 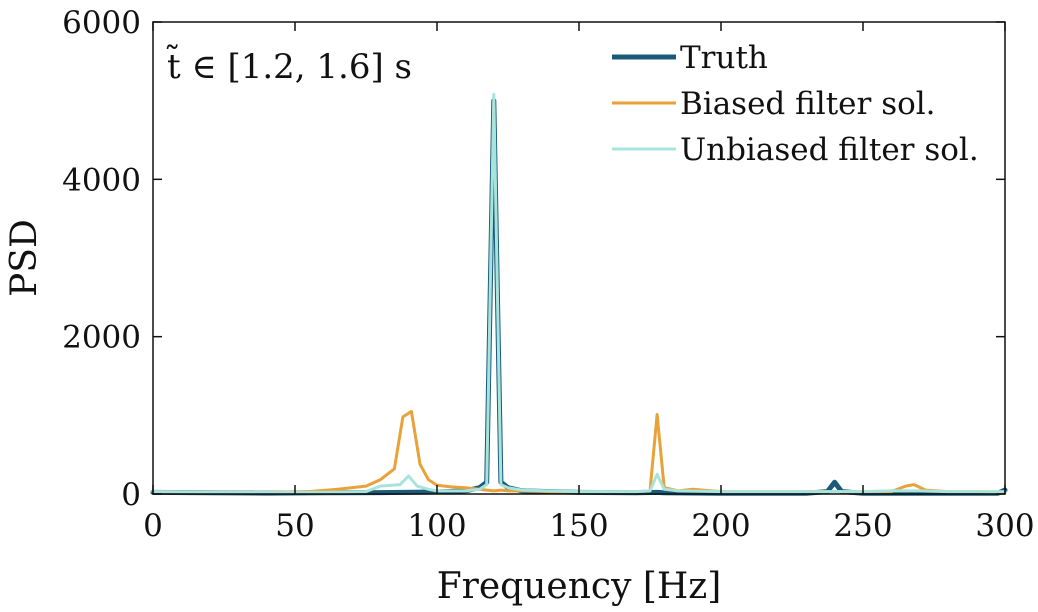 I want to click on x-tick-label: 100, so click(x=436, y=526).